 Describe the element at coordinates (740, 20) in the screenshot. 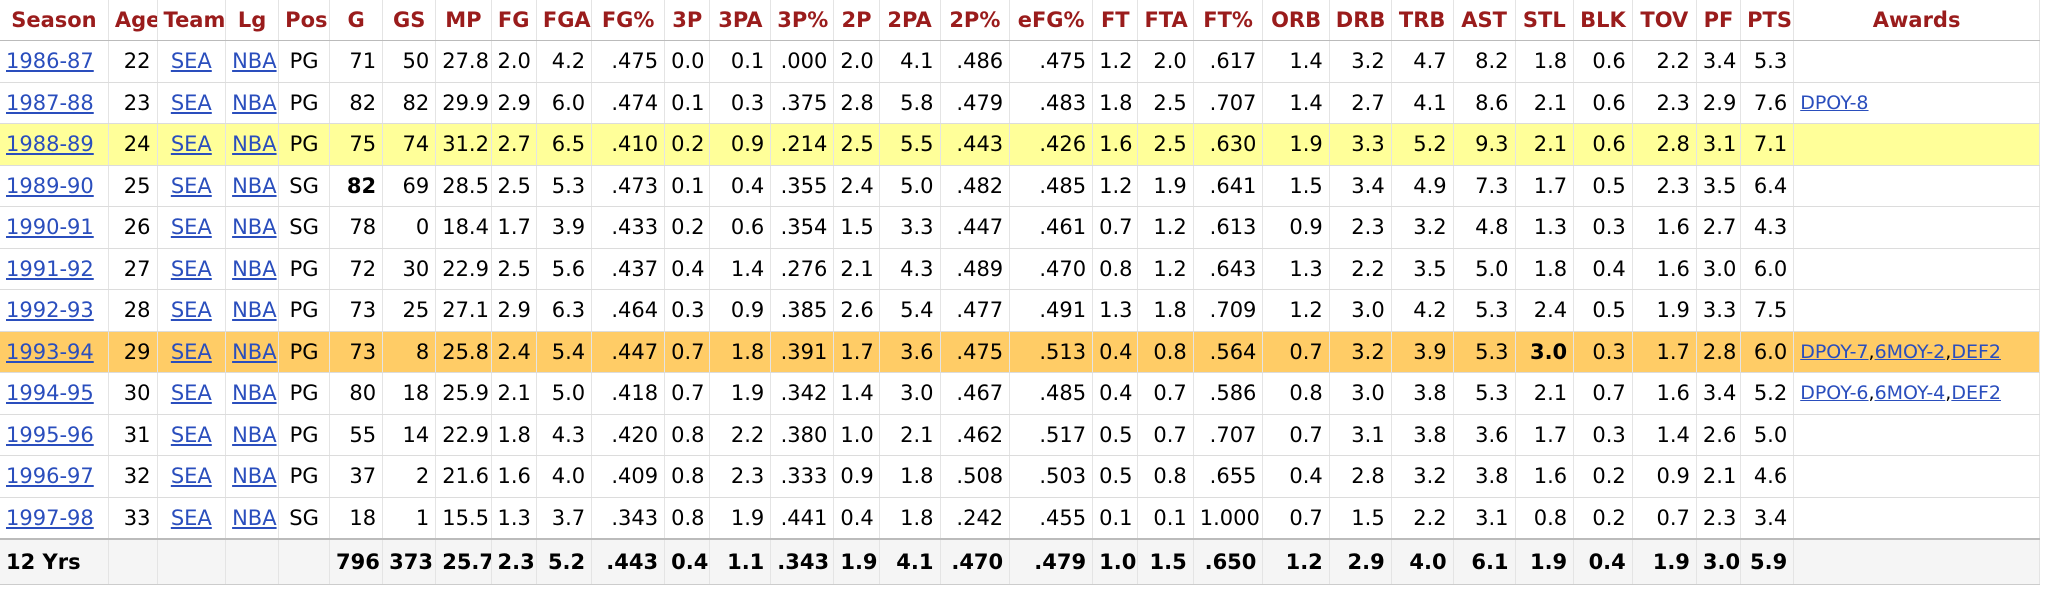

I see `col-header-pa3: 3PA` at that location.